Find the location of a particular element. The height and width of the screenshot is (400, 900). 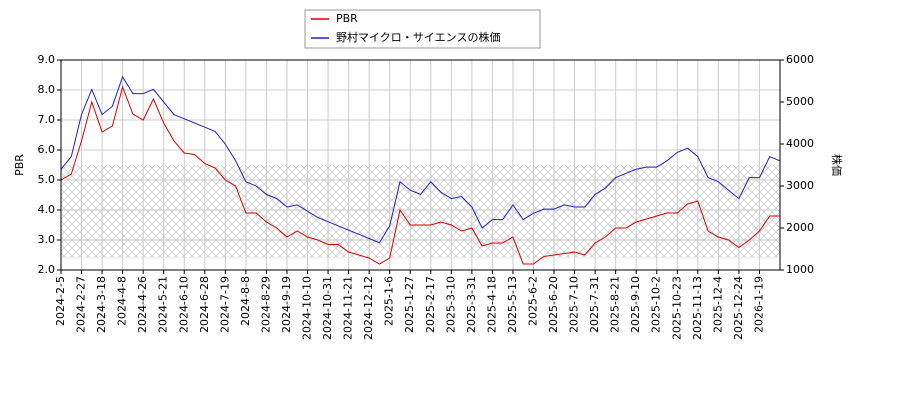

x-tick-label: 2025-3-31 is located at coordinates (471, 304).